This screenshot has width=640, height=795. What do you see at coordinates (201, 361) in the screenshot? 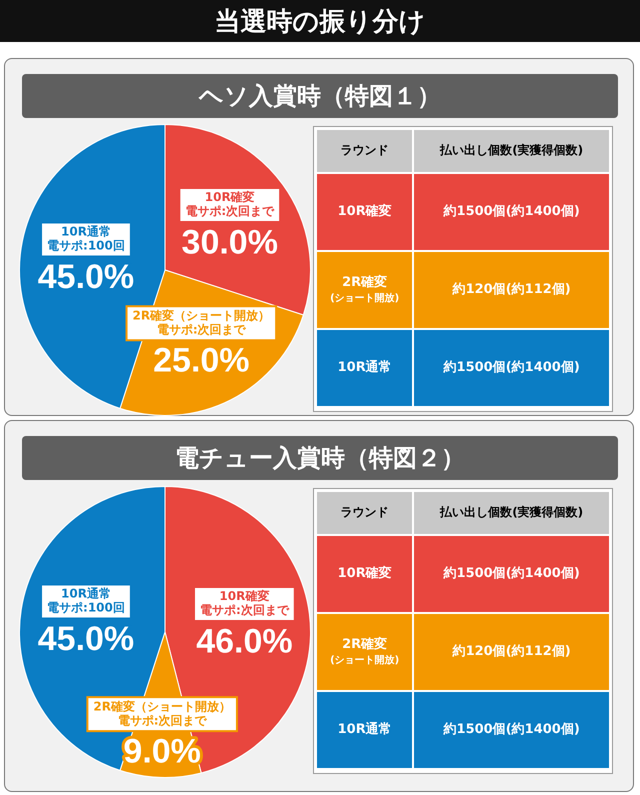
I see `data-label: 25.0%` at bounding box center [201, 361].